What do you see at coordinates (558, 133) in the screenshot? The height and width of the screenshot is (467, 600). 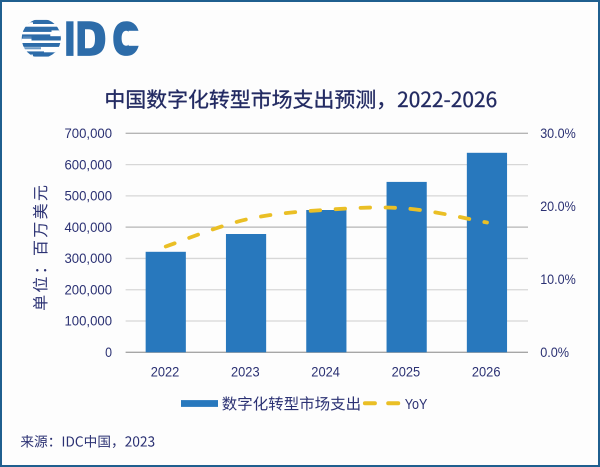 I see `svg-text: 30.0%` at bounding box center [558, 133].